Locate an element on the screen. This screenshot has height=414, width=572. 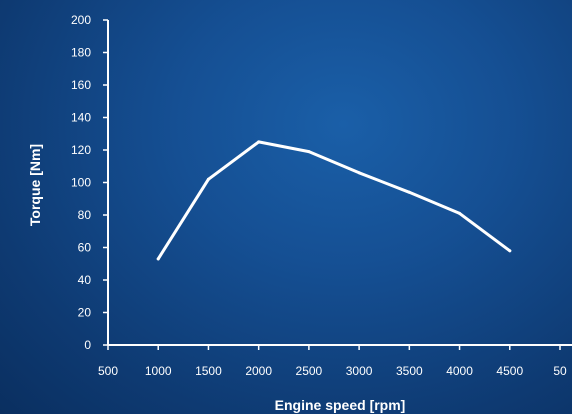
y-tick-label: 20 is located at coordinates (85, 313).